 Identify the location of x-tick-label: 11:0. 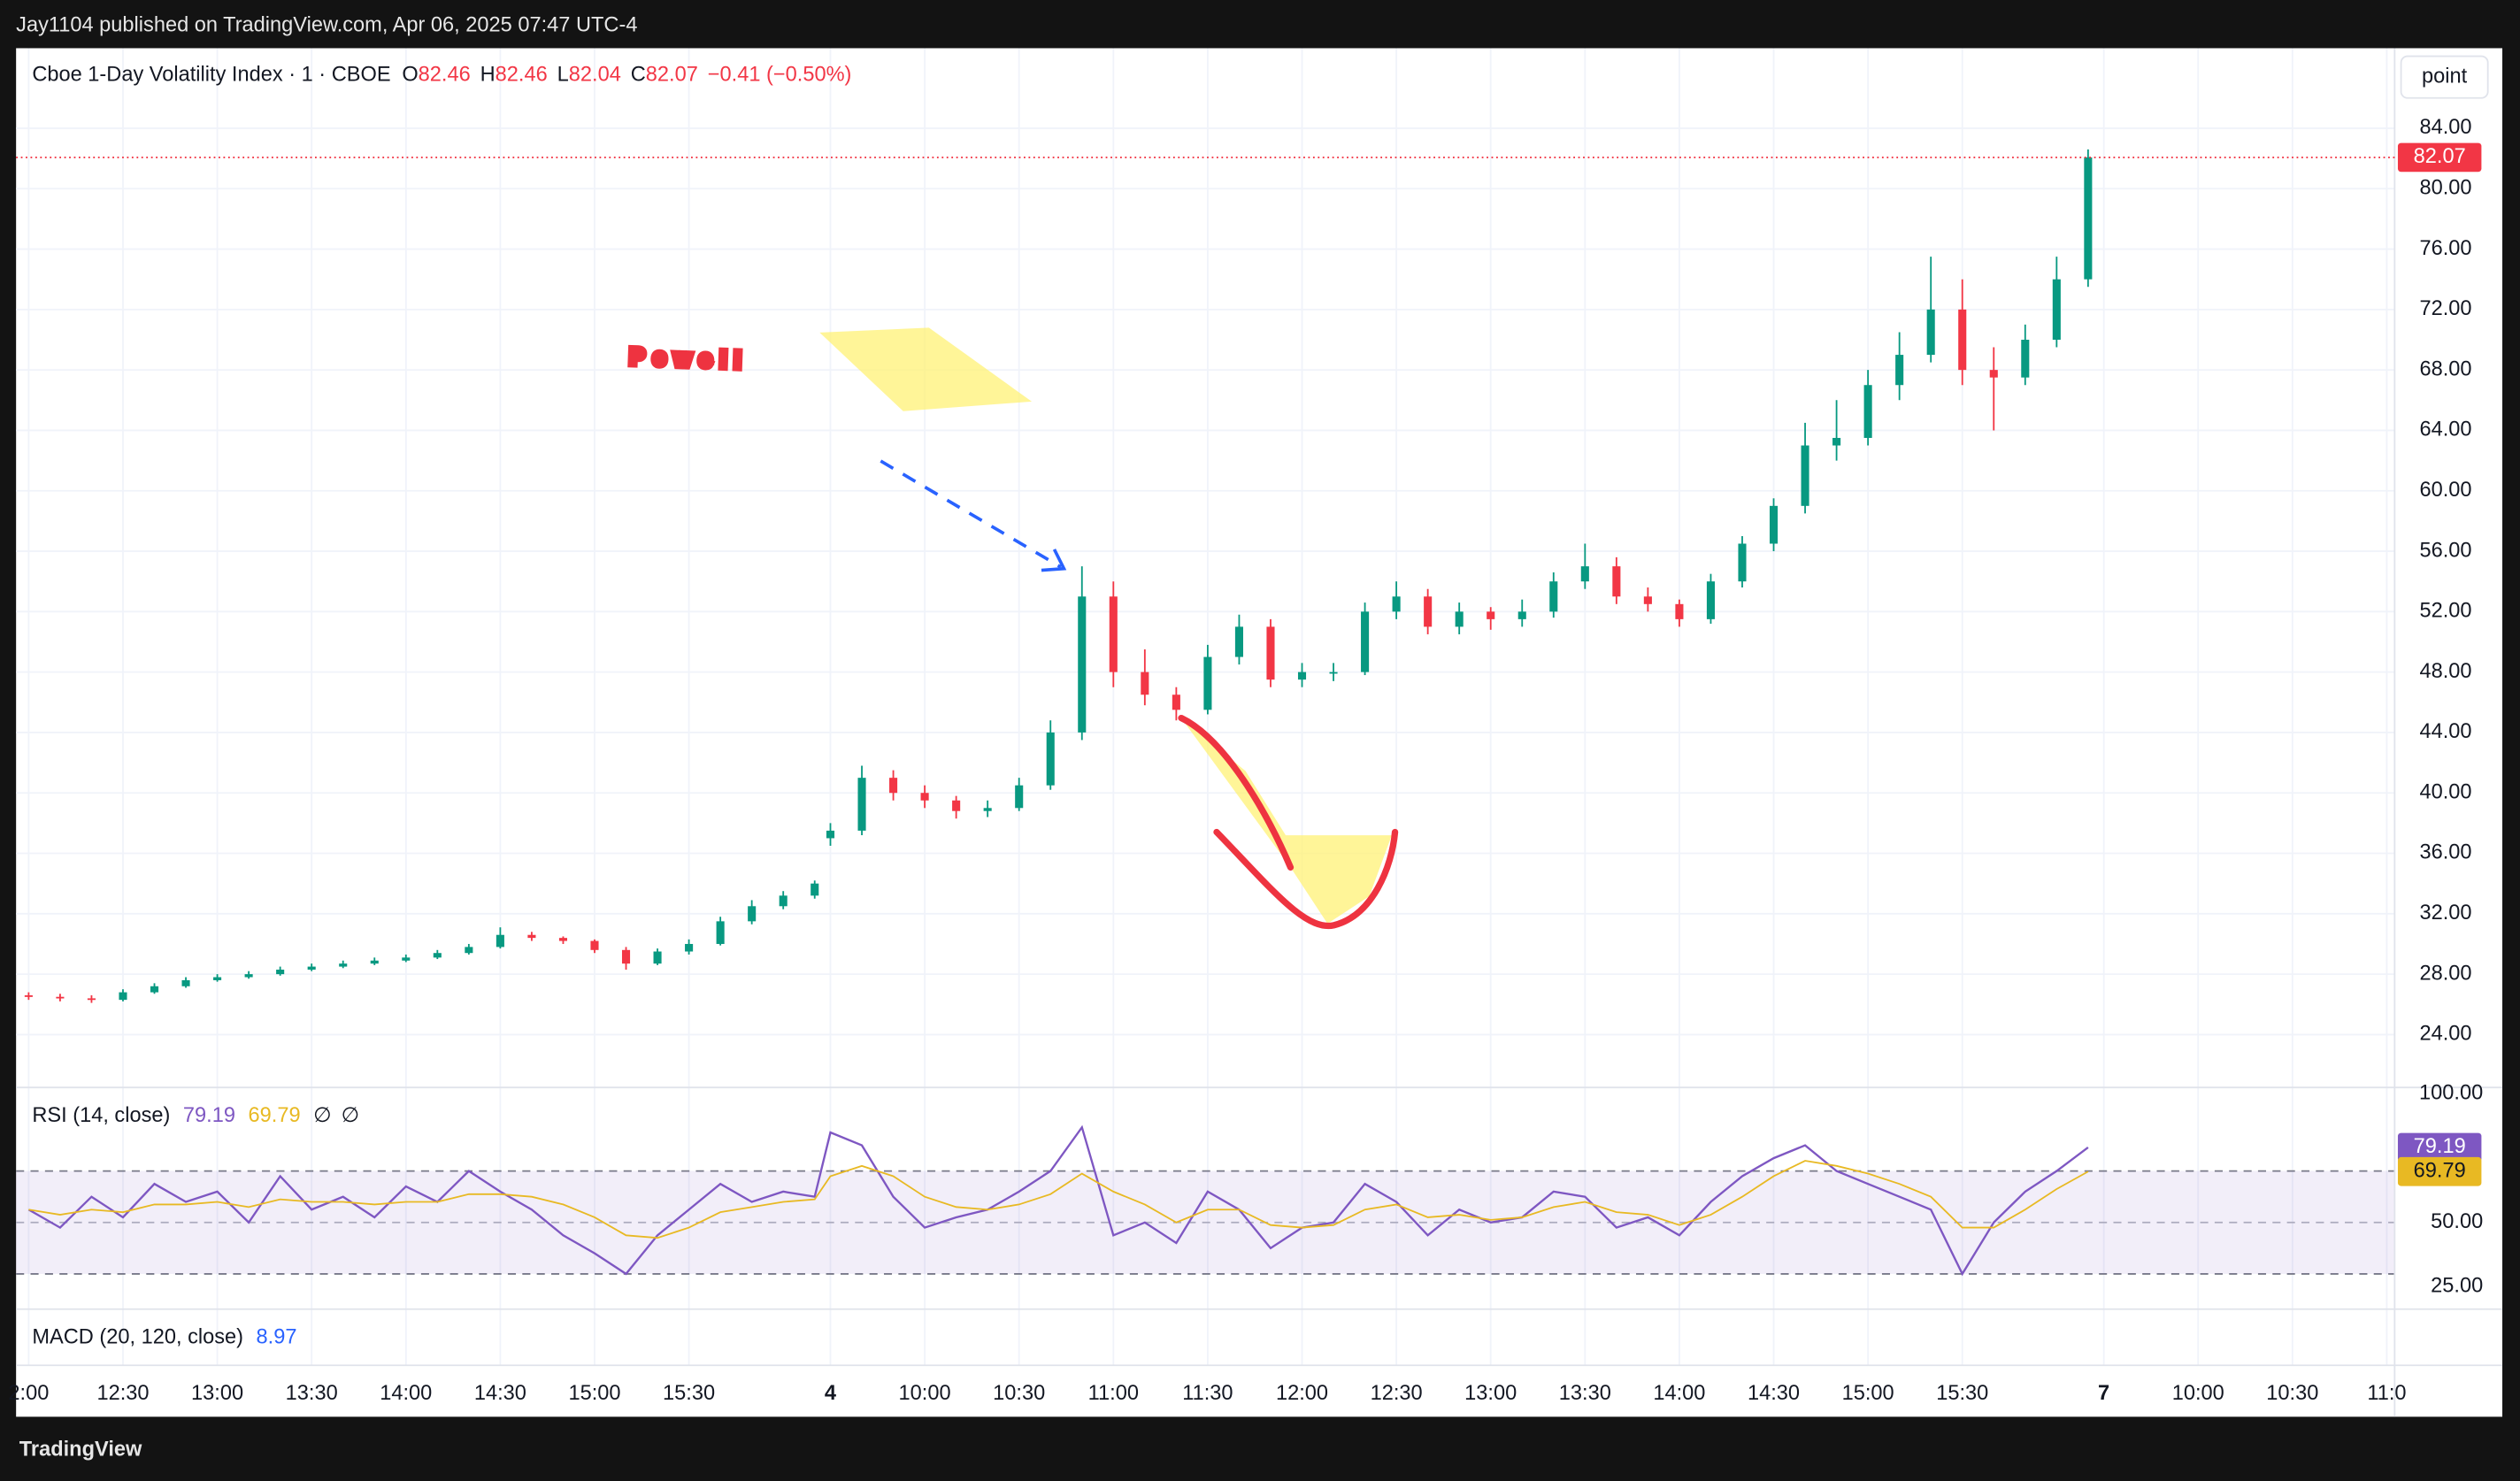
(2386, 1393).